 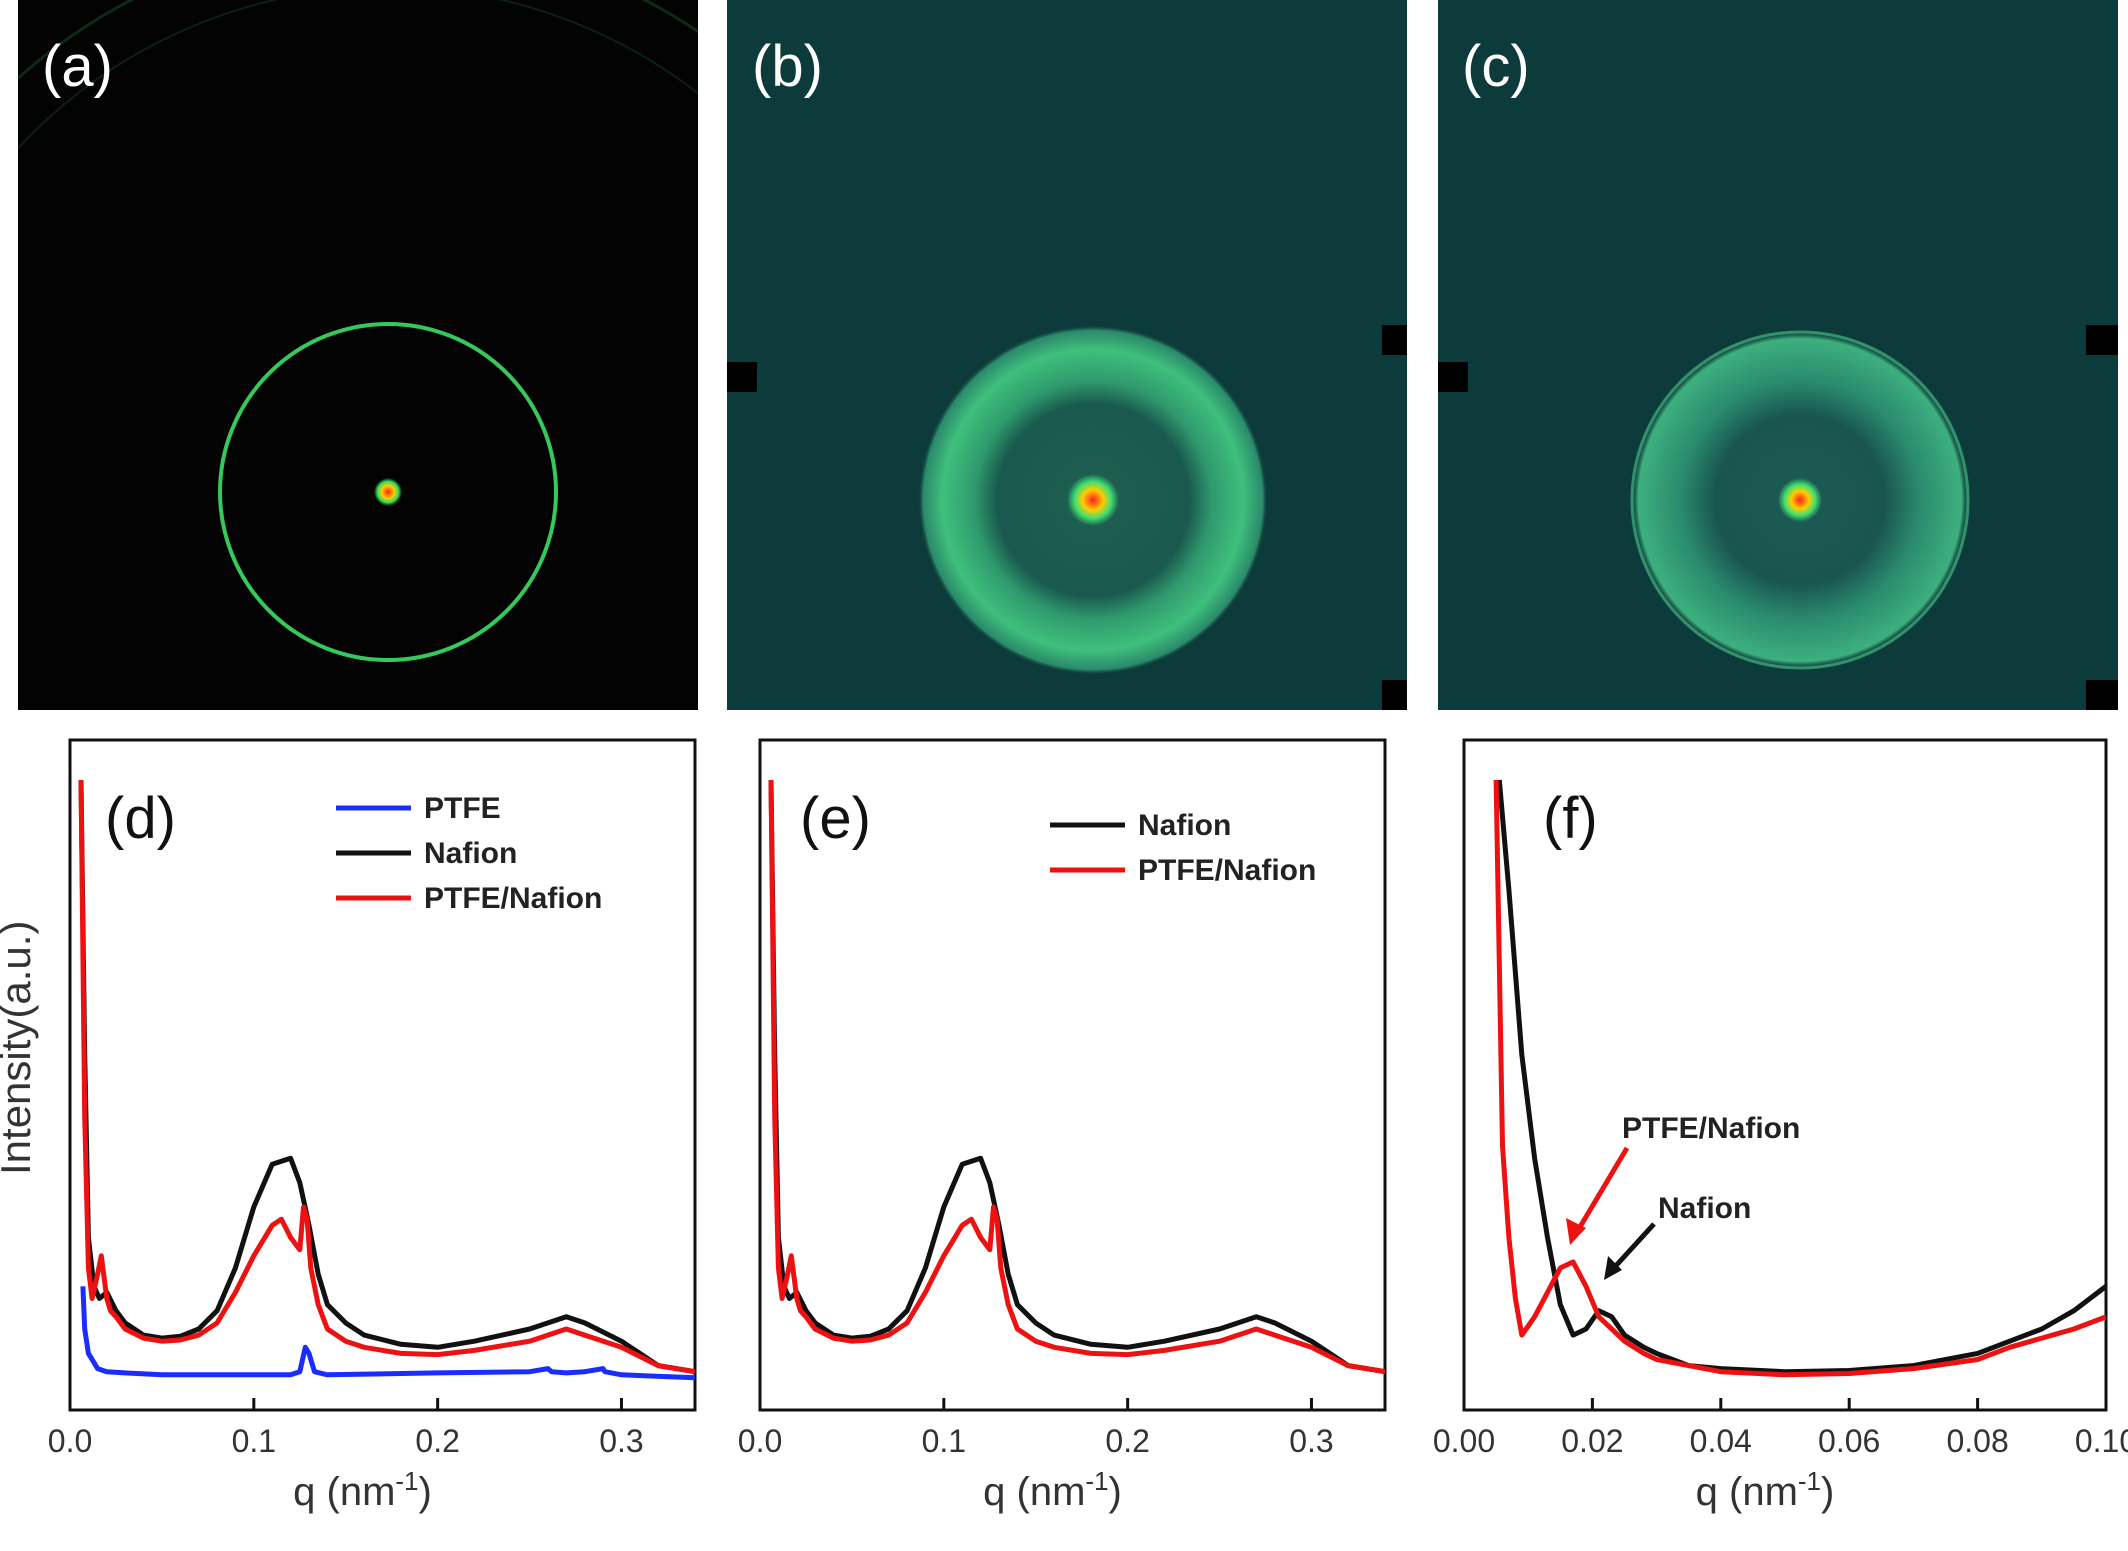 What do you see at coordinates (1464, 1441) in the screenshot?
I see `x-tick-label: 0.00` at bounding box center [1464, 1441].